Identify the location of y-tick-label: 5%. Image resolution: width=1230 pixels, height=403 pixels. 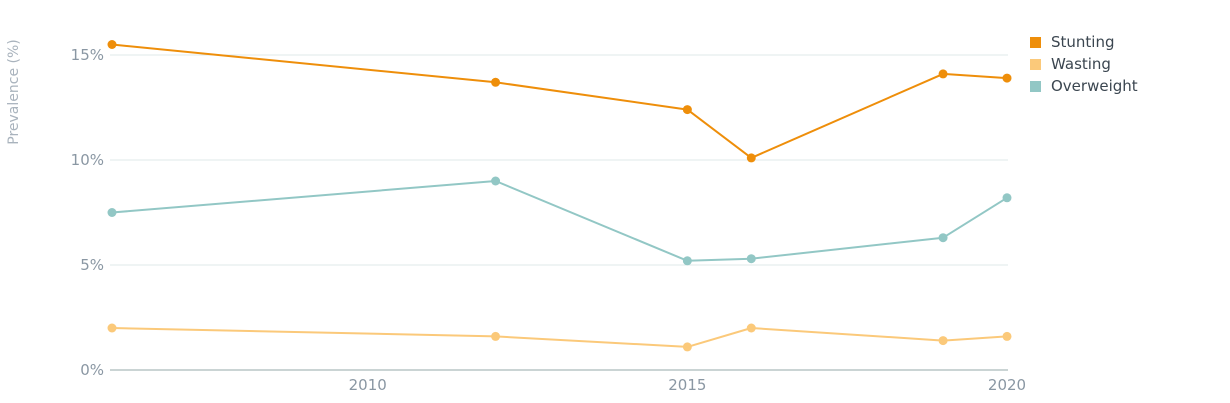
(92, 265).